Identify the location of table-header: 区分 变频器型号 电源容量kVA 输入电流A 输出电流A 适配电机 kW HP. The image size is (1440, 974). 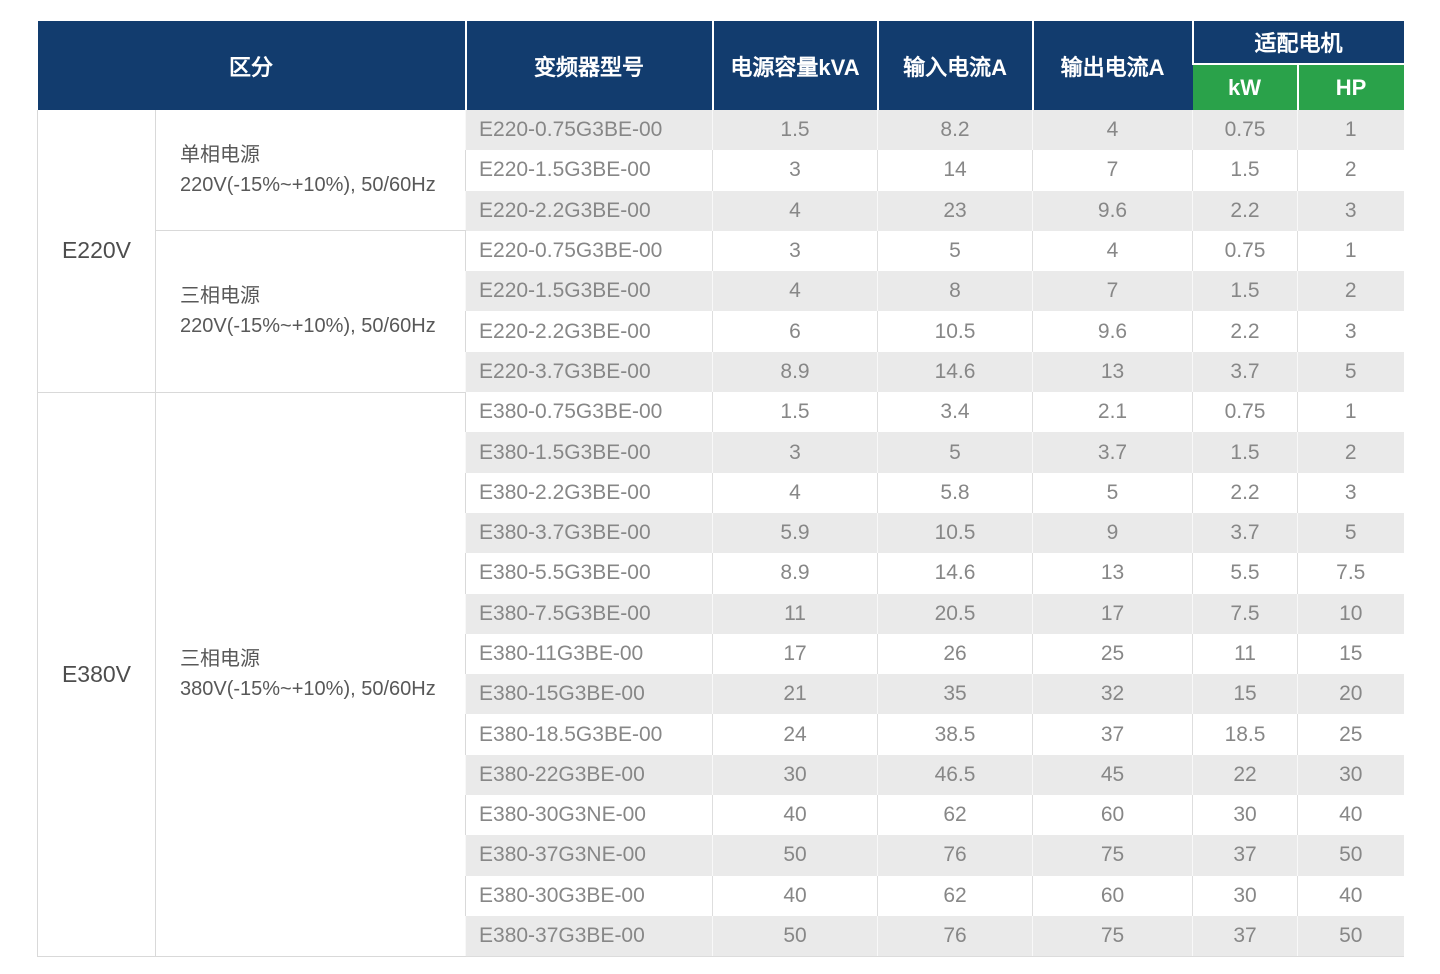
(720, 65).